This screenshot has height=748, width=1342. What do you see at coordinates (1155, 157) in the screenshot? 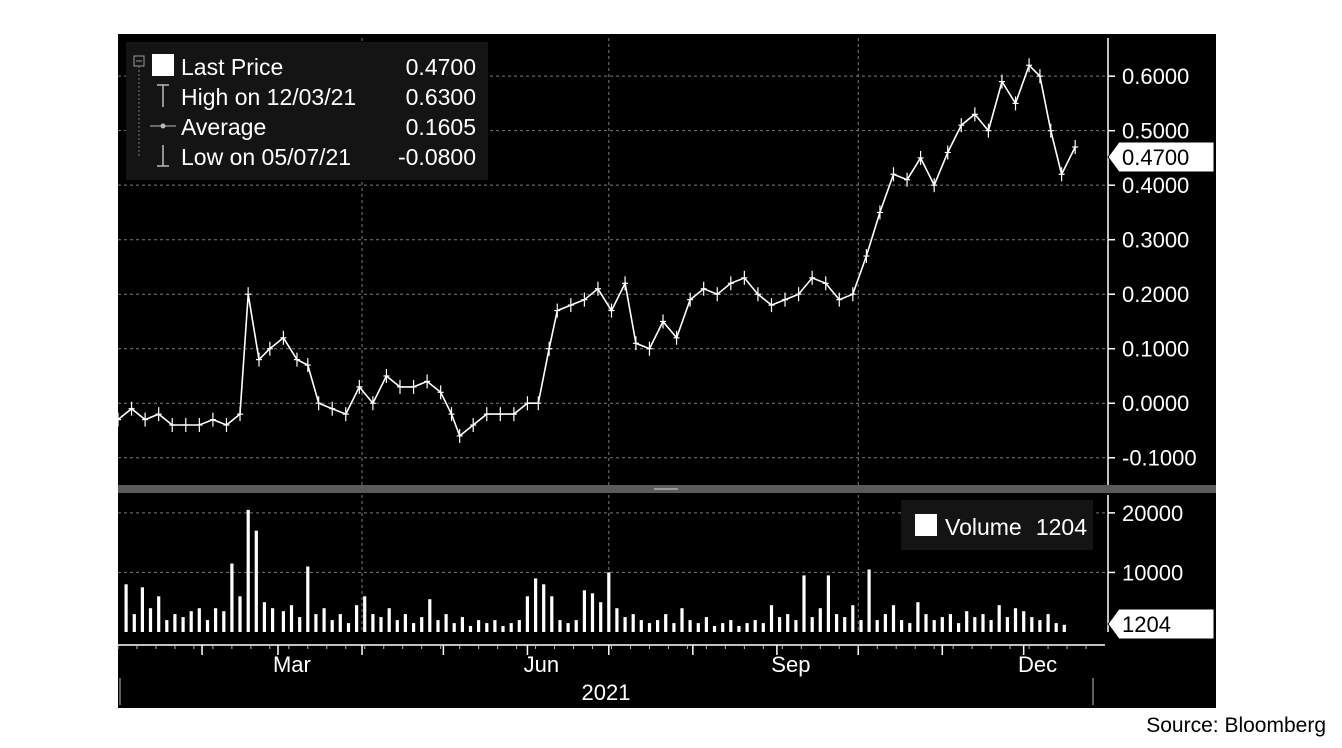
I see `last-price-tag-text: 0.4700` at bounding box center [1155, 157].